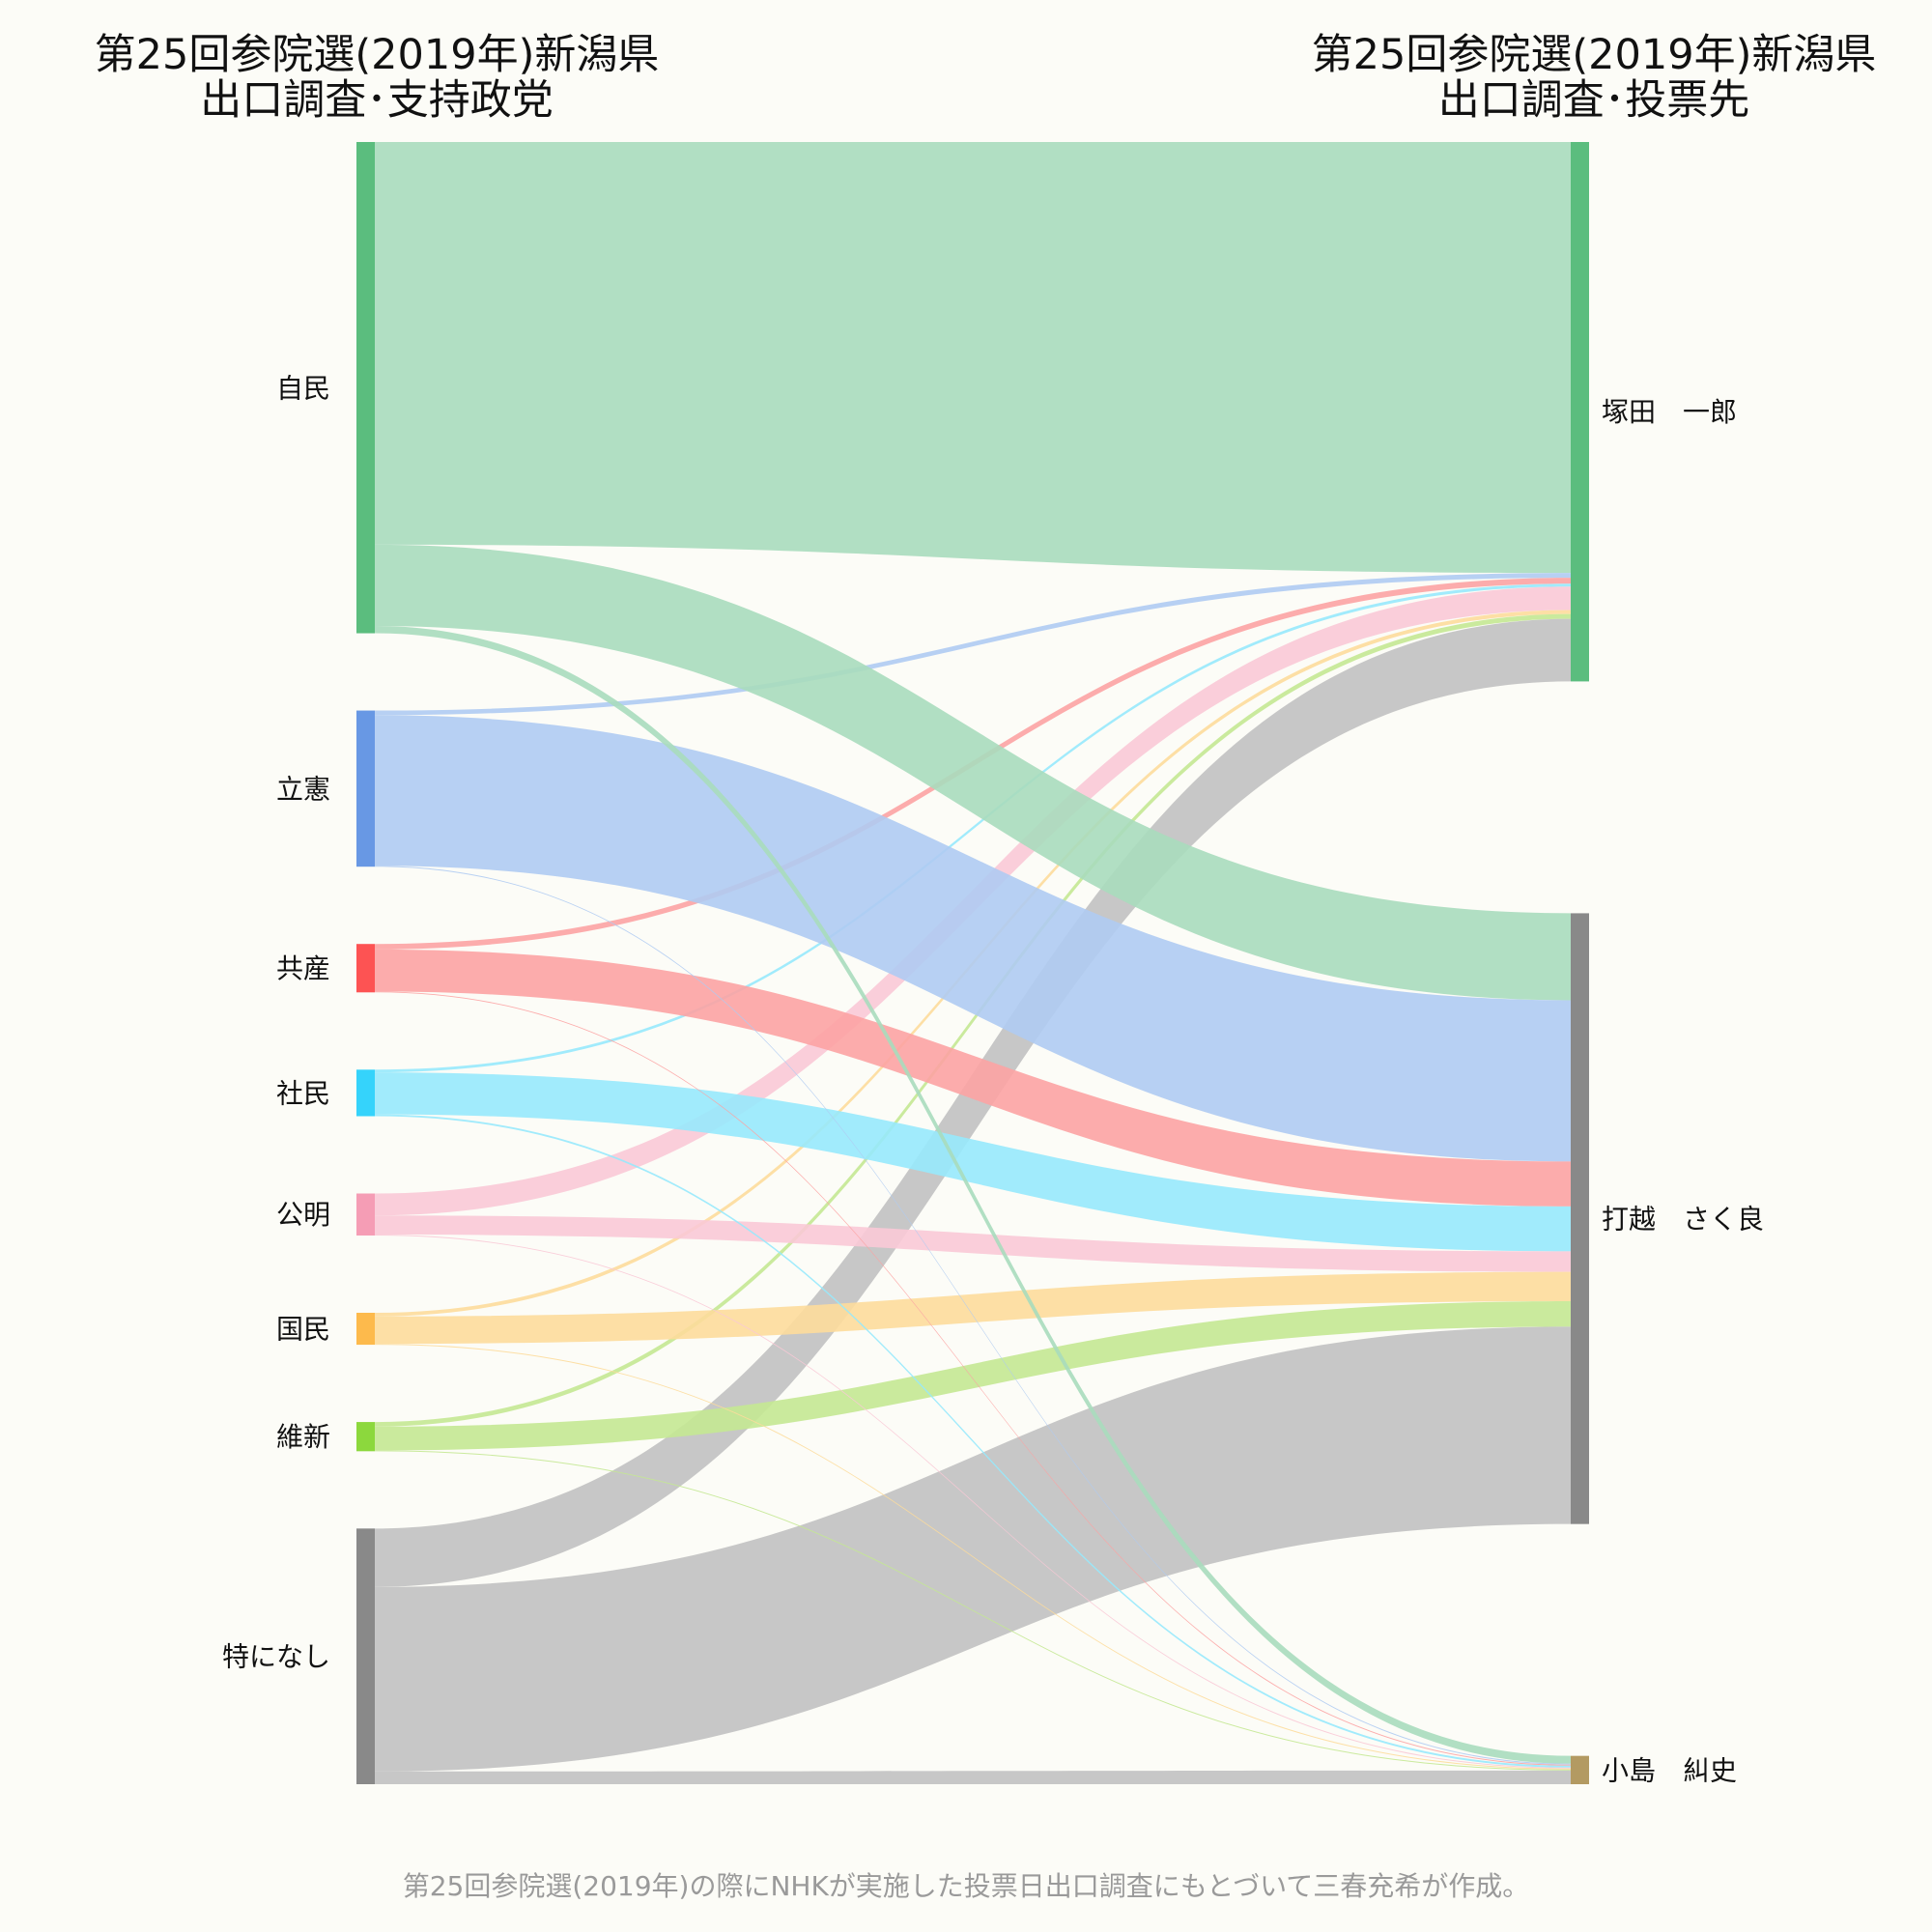 The image size is (1932, 1932). I want to click on left-title: 第25回参院選(2019年)新潟県 出口調査･支持政党, so click(376, 78).